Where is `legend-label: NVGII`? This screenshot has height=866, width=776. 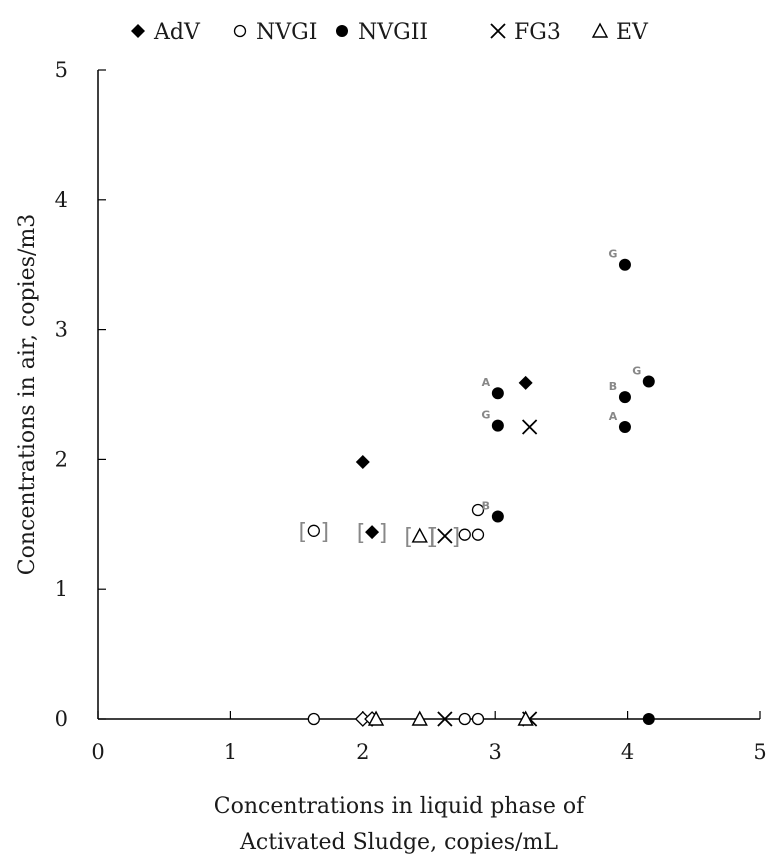
legend-label: NVGII is located at coordinates (393, 32).